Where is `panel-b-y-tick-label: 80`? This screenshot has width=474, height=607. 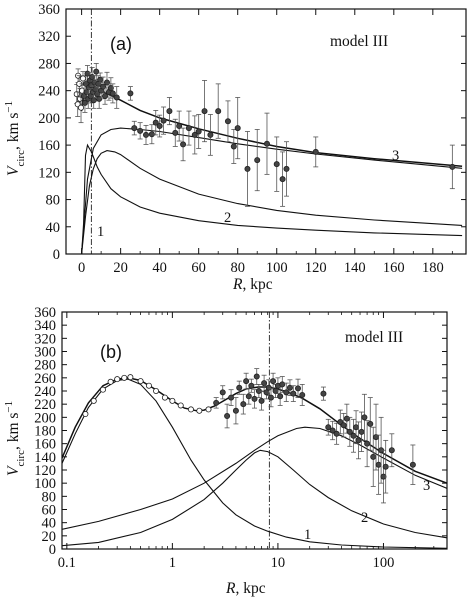 panel-b-y-tick-label: 80 is located at coordinates (49, 497).